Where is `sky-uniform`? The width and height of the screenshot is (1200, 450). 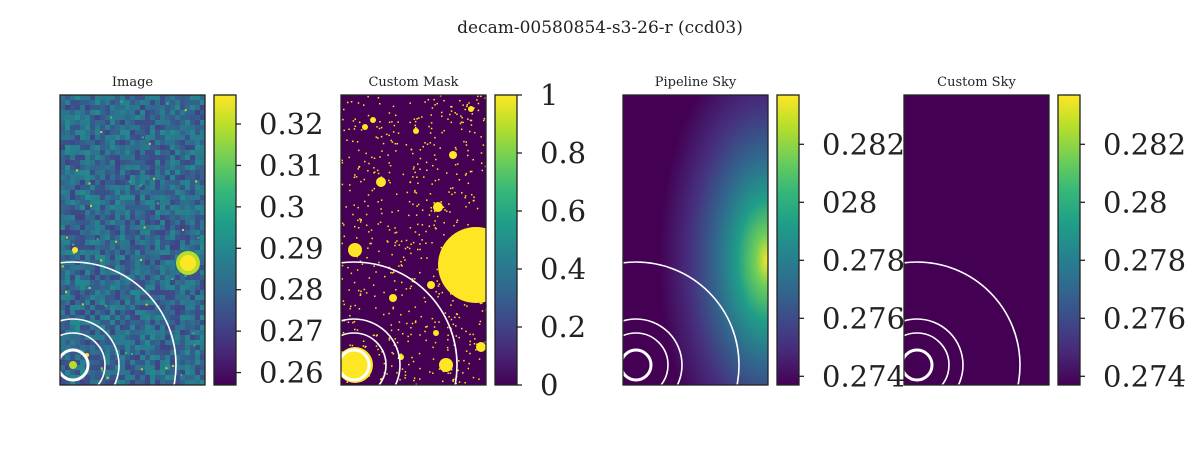 sky-uniform is located at coordinates (976, 240).